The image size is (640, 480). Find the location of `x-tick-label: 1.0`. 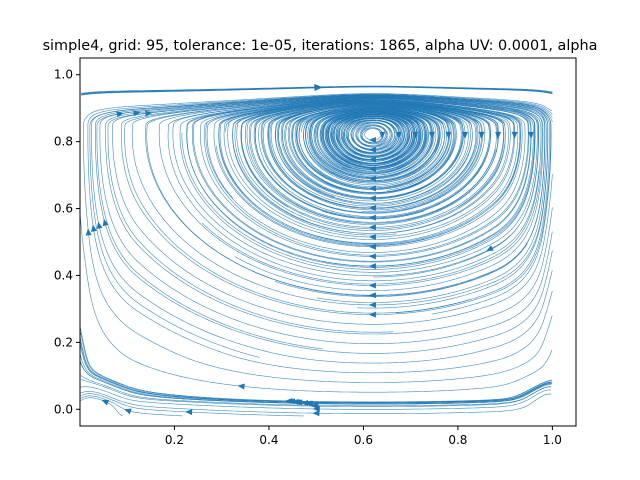

x-tick-label: 1.0 is located at coordinates (552, 440).